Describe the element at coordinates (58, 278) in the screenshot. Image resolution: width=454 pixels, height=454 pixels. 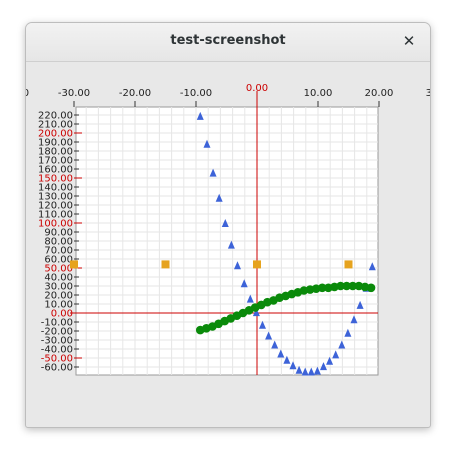
I see `y-tick-label: 40.00` at that location.